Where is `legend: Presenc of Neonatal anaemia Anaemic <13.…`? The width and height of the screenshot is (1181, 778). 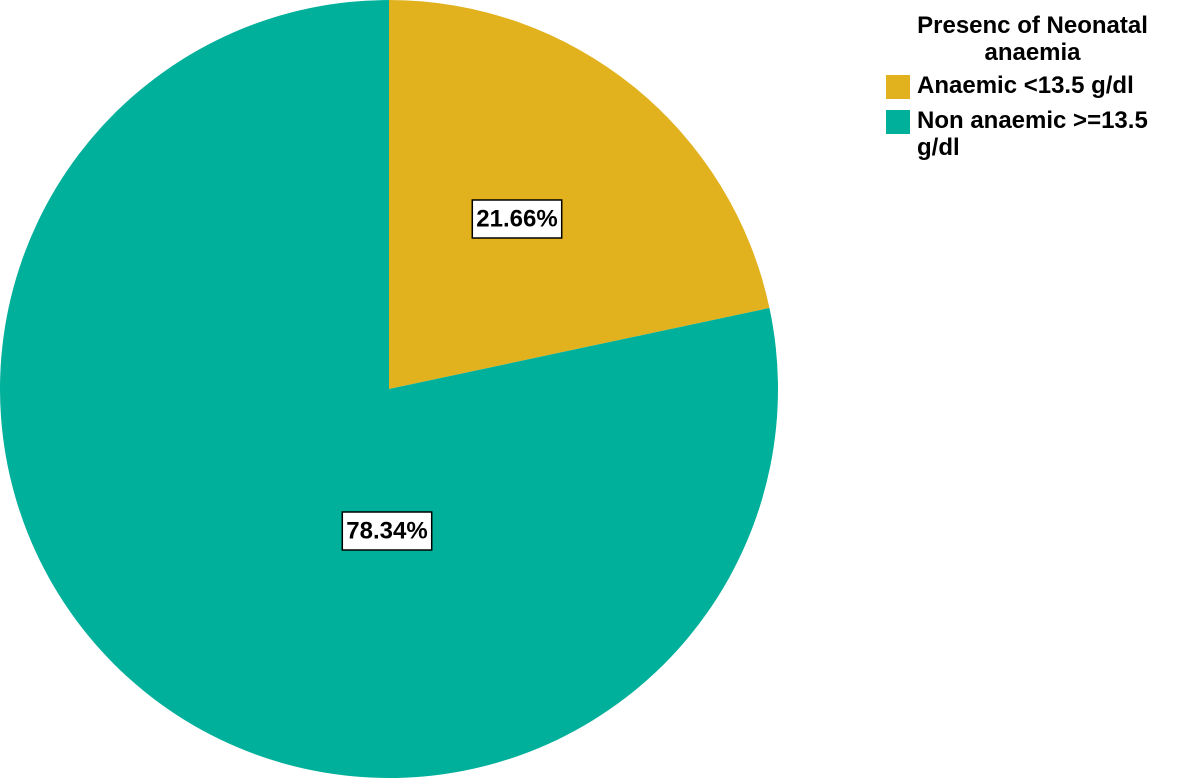
legend: Presenc of Neonatal anaemia Anaemic <13.… is located at coordinates (1032, 90).